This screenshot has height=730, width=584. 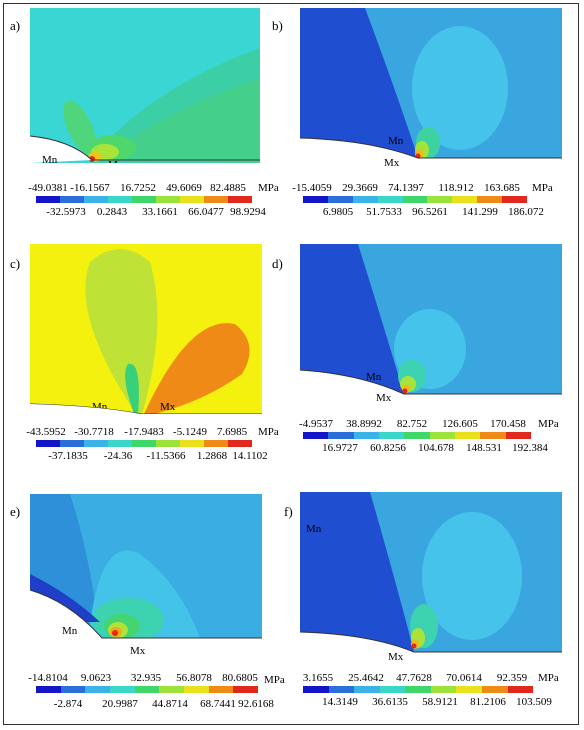 I want to click on legend-value: -2.874, so click(x=68, y=704).